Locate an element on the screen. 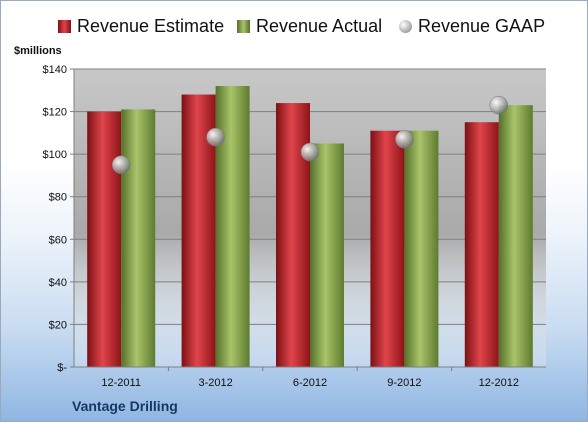 The height and width of the screenshot is (422, 588). legend-label-actual: Revenue Actual is located at coordinates (319, 25).